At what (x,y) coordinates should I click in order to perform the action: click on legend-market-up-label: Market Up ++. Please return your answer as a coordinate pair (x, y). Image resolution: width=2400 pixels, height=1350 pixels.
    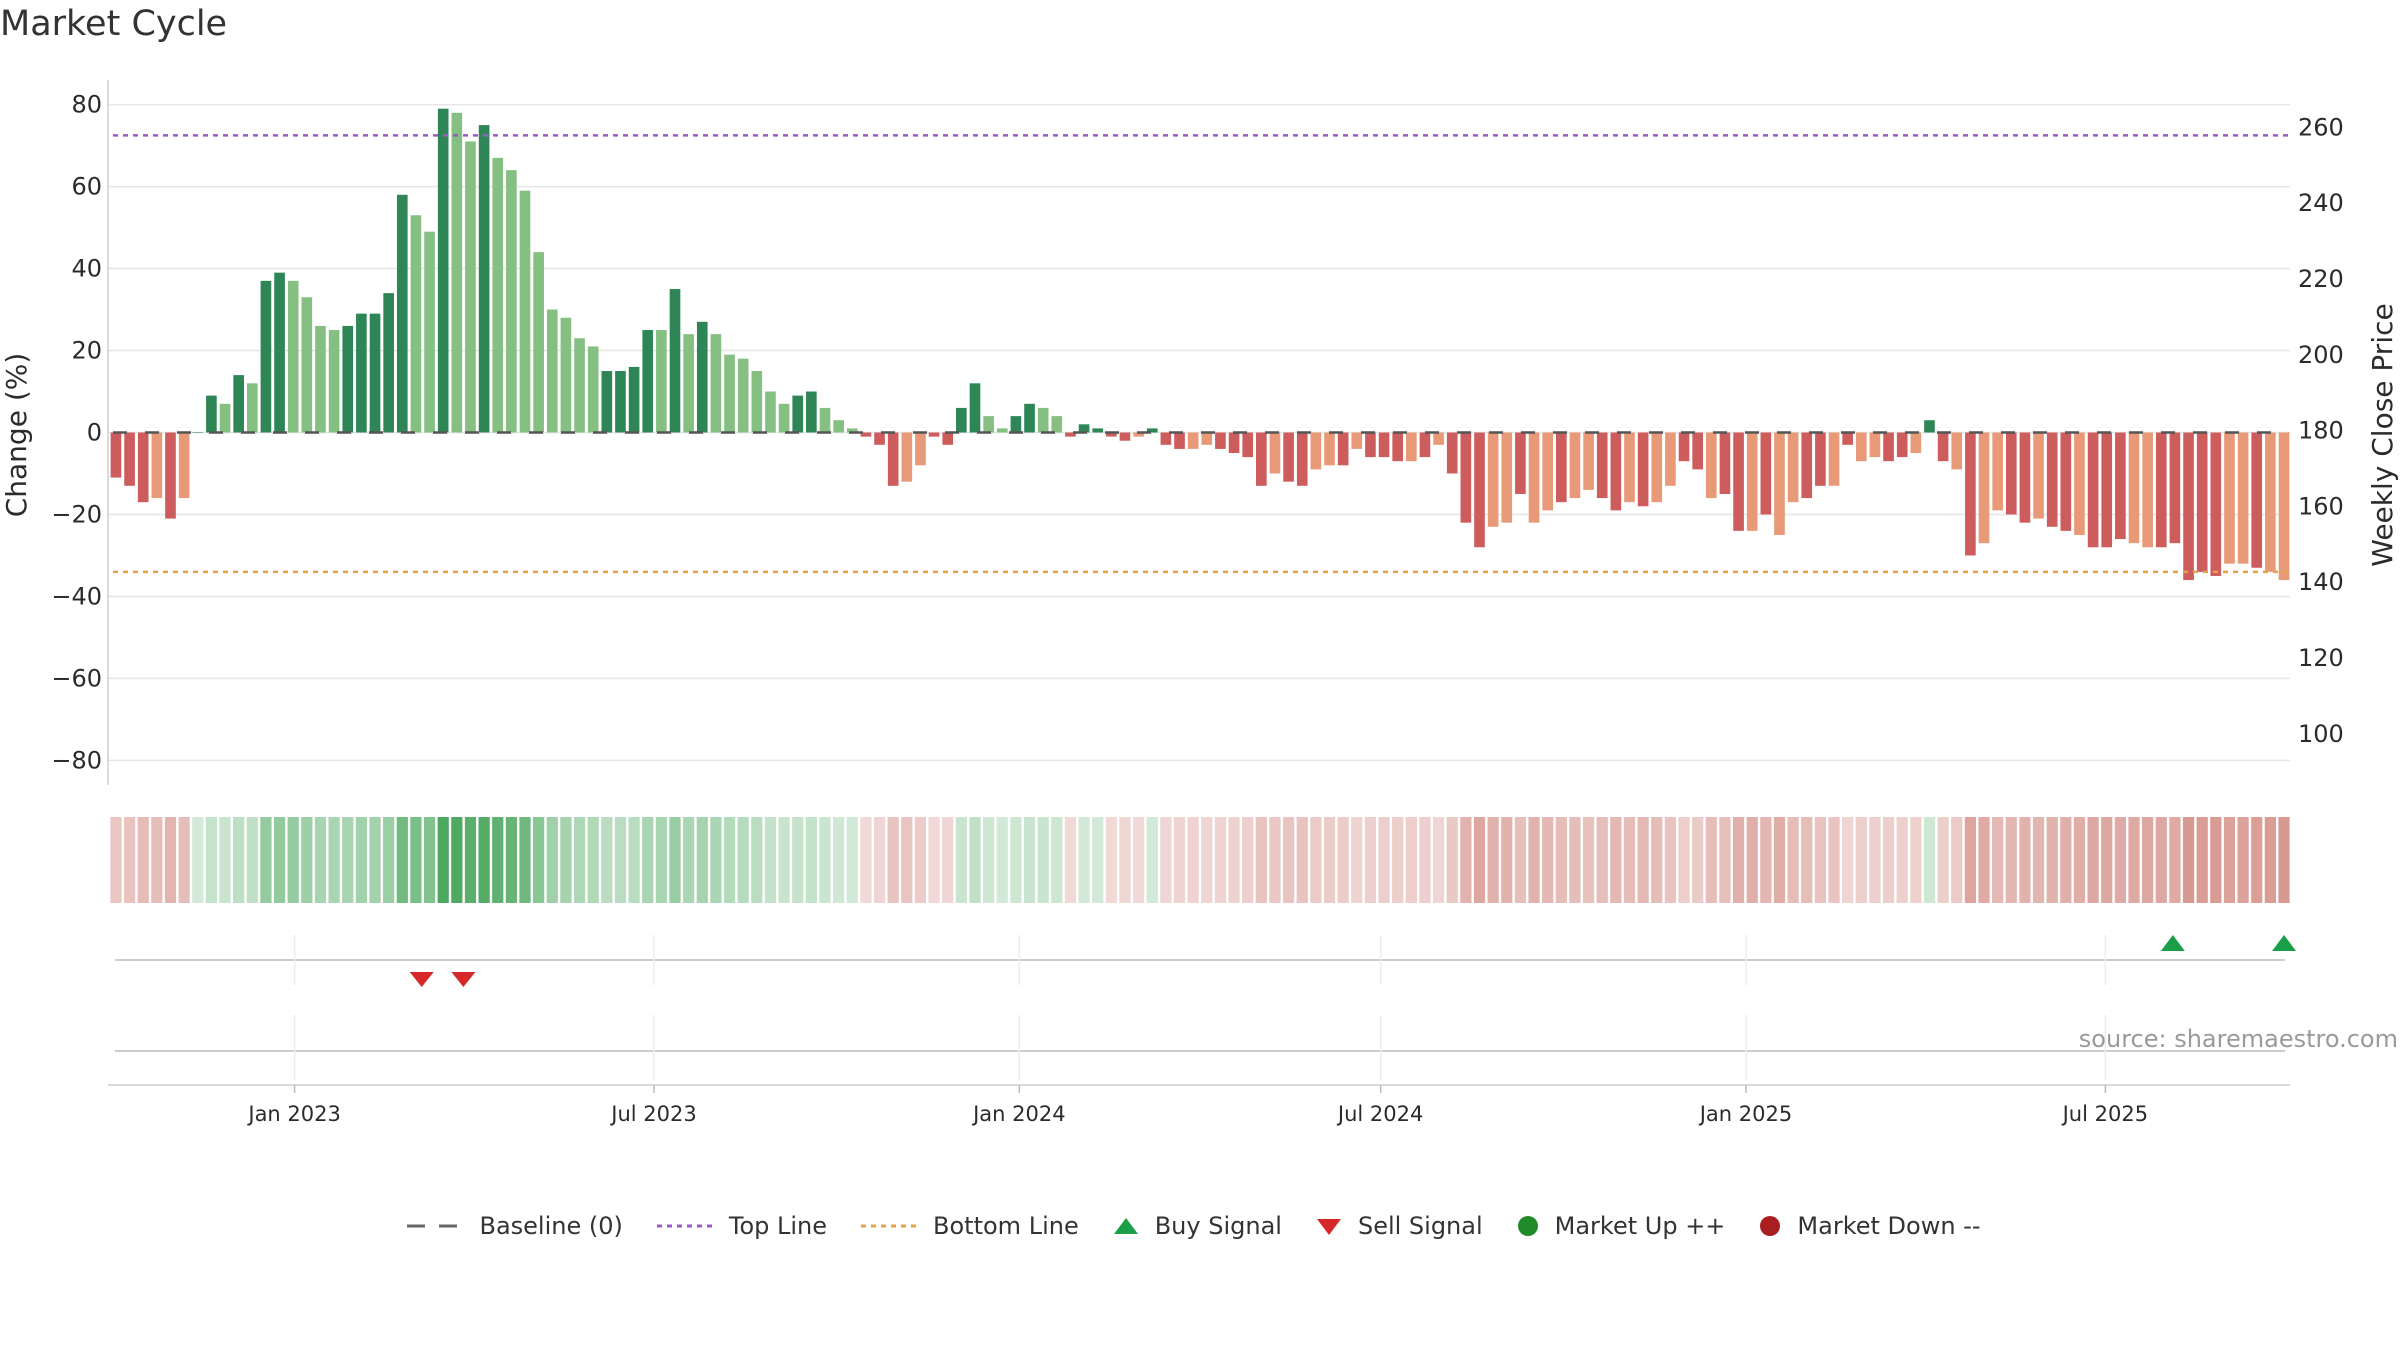
    Looking at the image, I should click on (1640, 1226).